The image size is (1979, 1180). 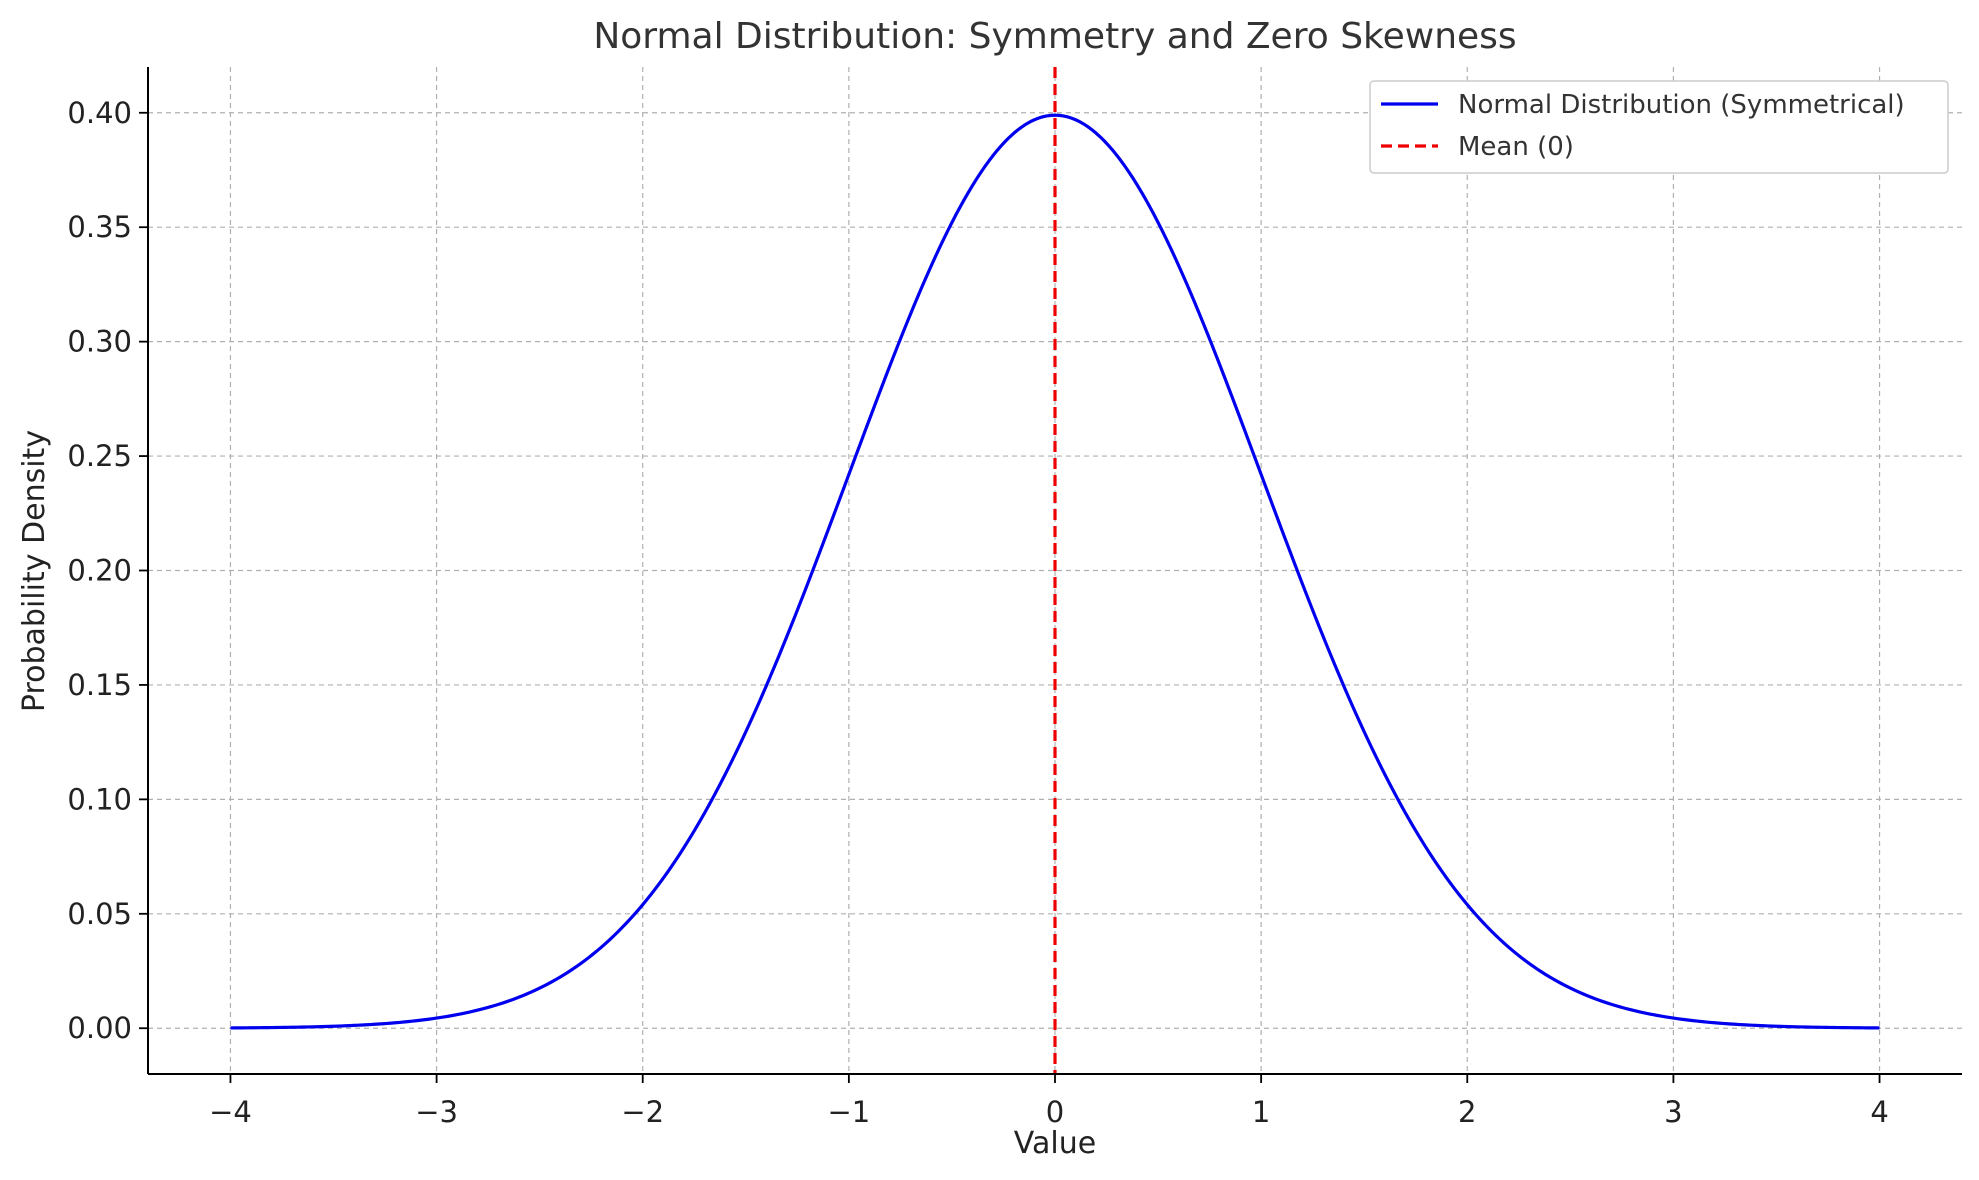 What do you see at coordinates (99, 799) in the screenshot?
I see `y-tick-label: 0.10` at bounding box center [99, 799].